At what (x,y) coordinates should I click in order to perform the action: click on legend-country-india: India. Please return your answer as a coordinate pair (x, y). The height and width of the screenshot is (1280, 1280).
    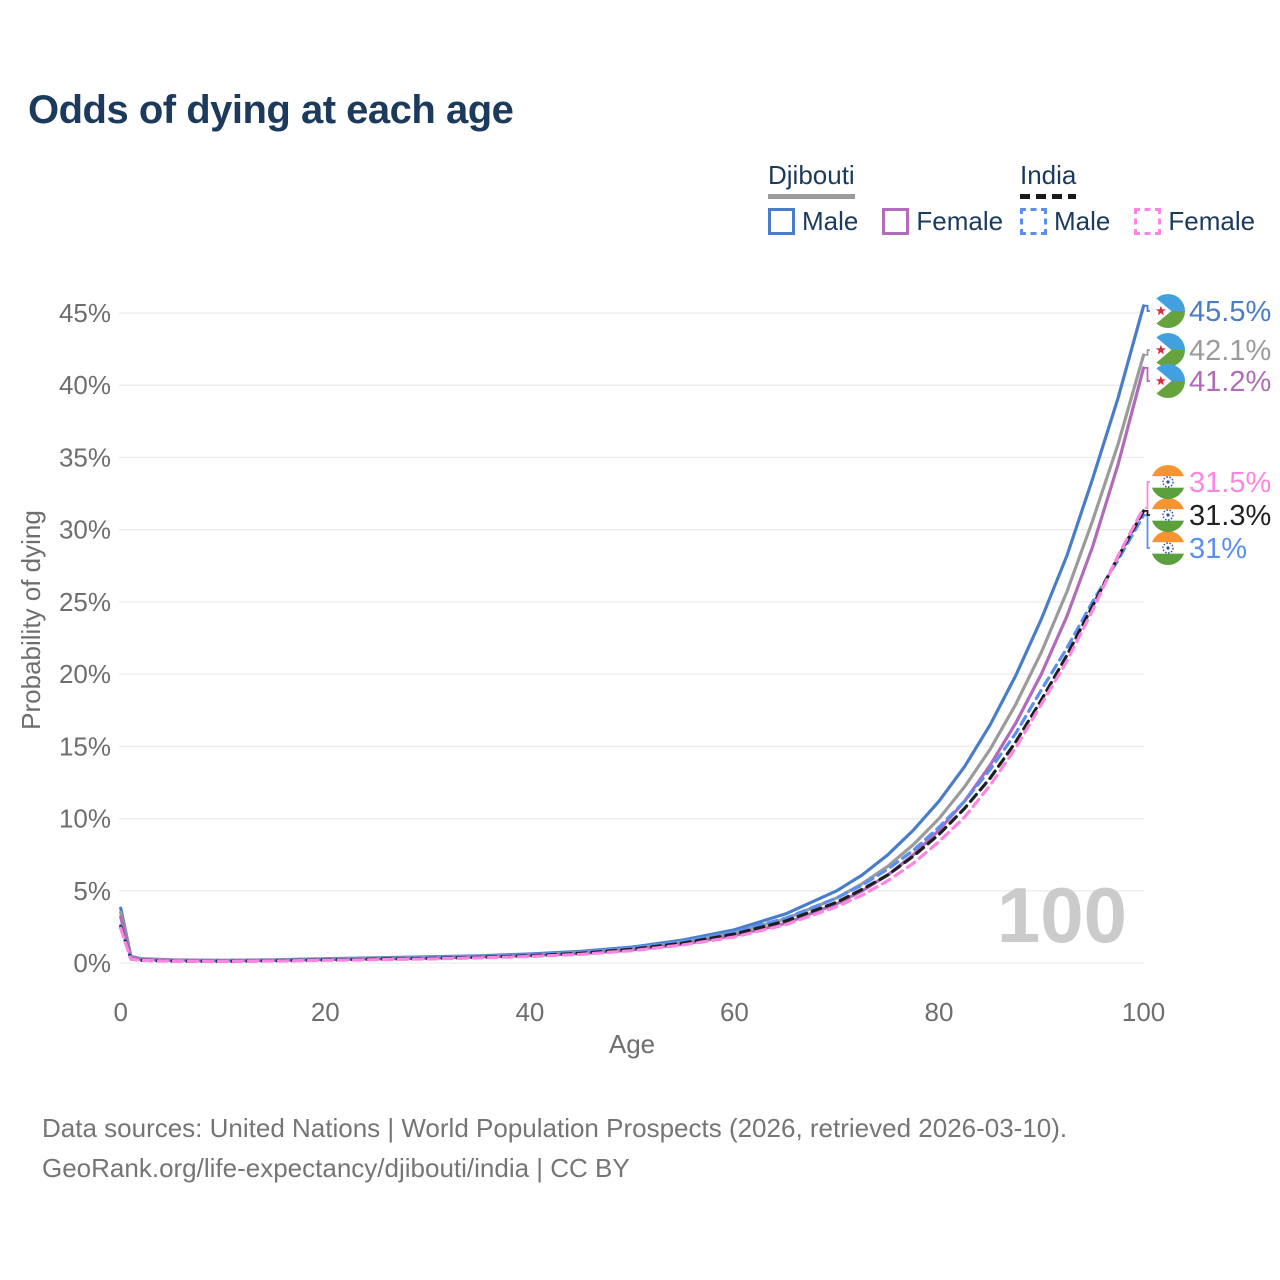
    Looking at the image, I should click on (1048, 175).